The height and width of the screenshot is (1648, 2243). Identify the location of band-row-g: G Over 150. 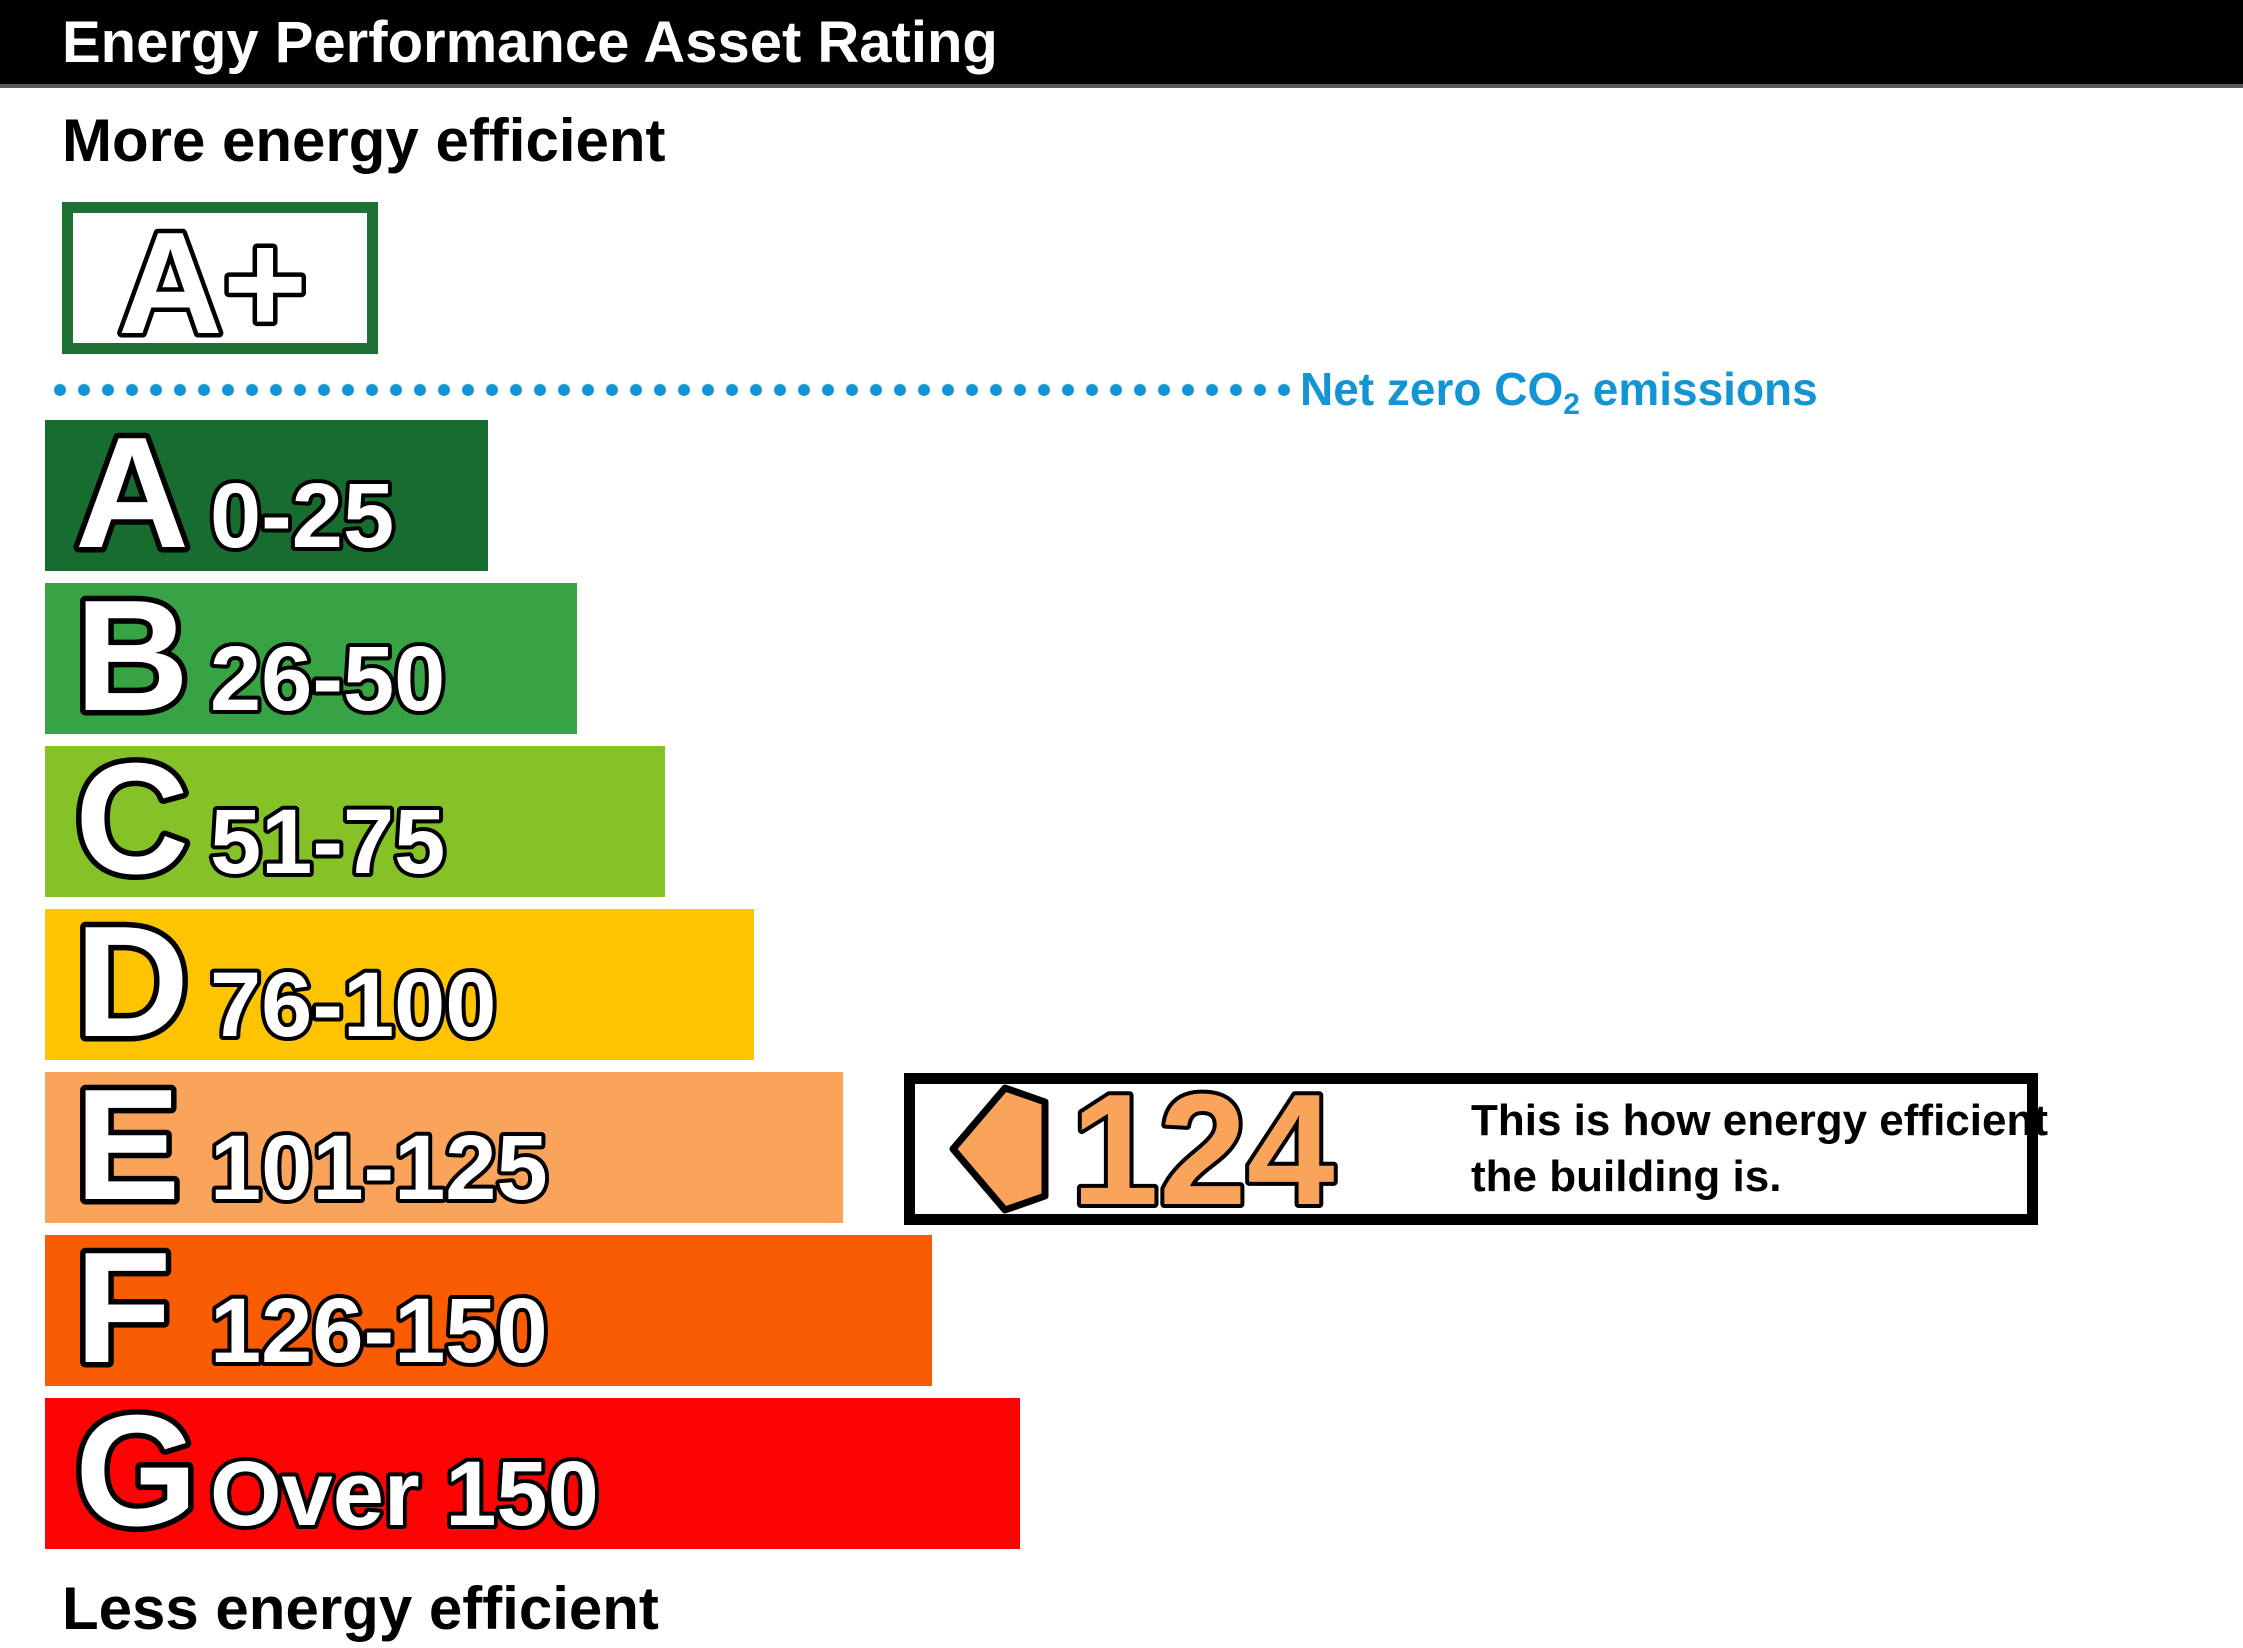
(532, 1471).